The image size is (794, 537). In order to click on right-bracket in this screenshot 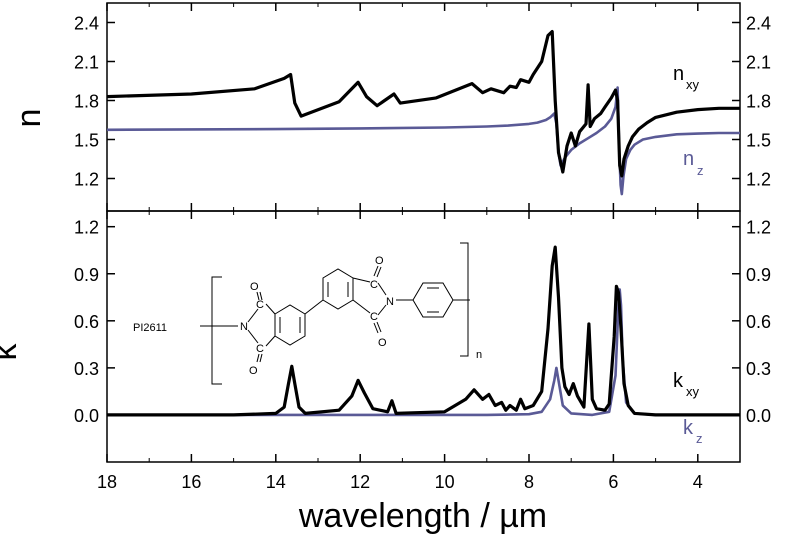, I will do `click(464, 299)`.